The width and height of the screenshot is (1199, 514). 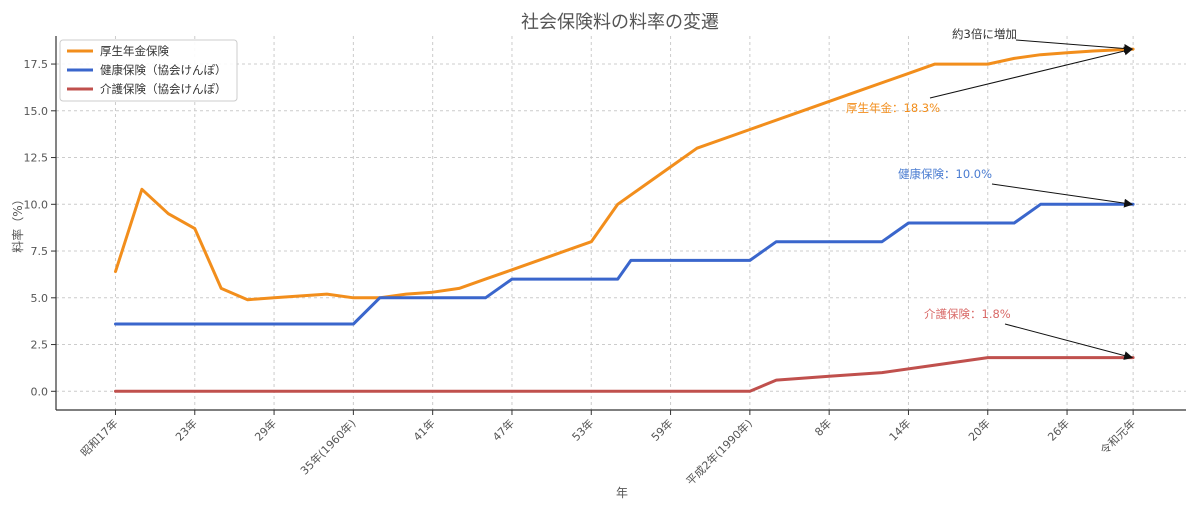 What do you see at coordinates (424, 430) in the screenshot?
I see `x-tick-label: 41年` at bounding box center [424, 430].